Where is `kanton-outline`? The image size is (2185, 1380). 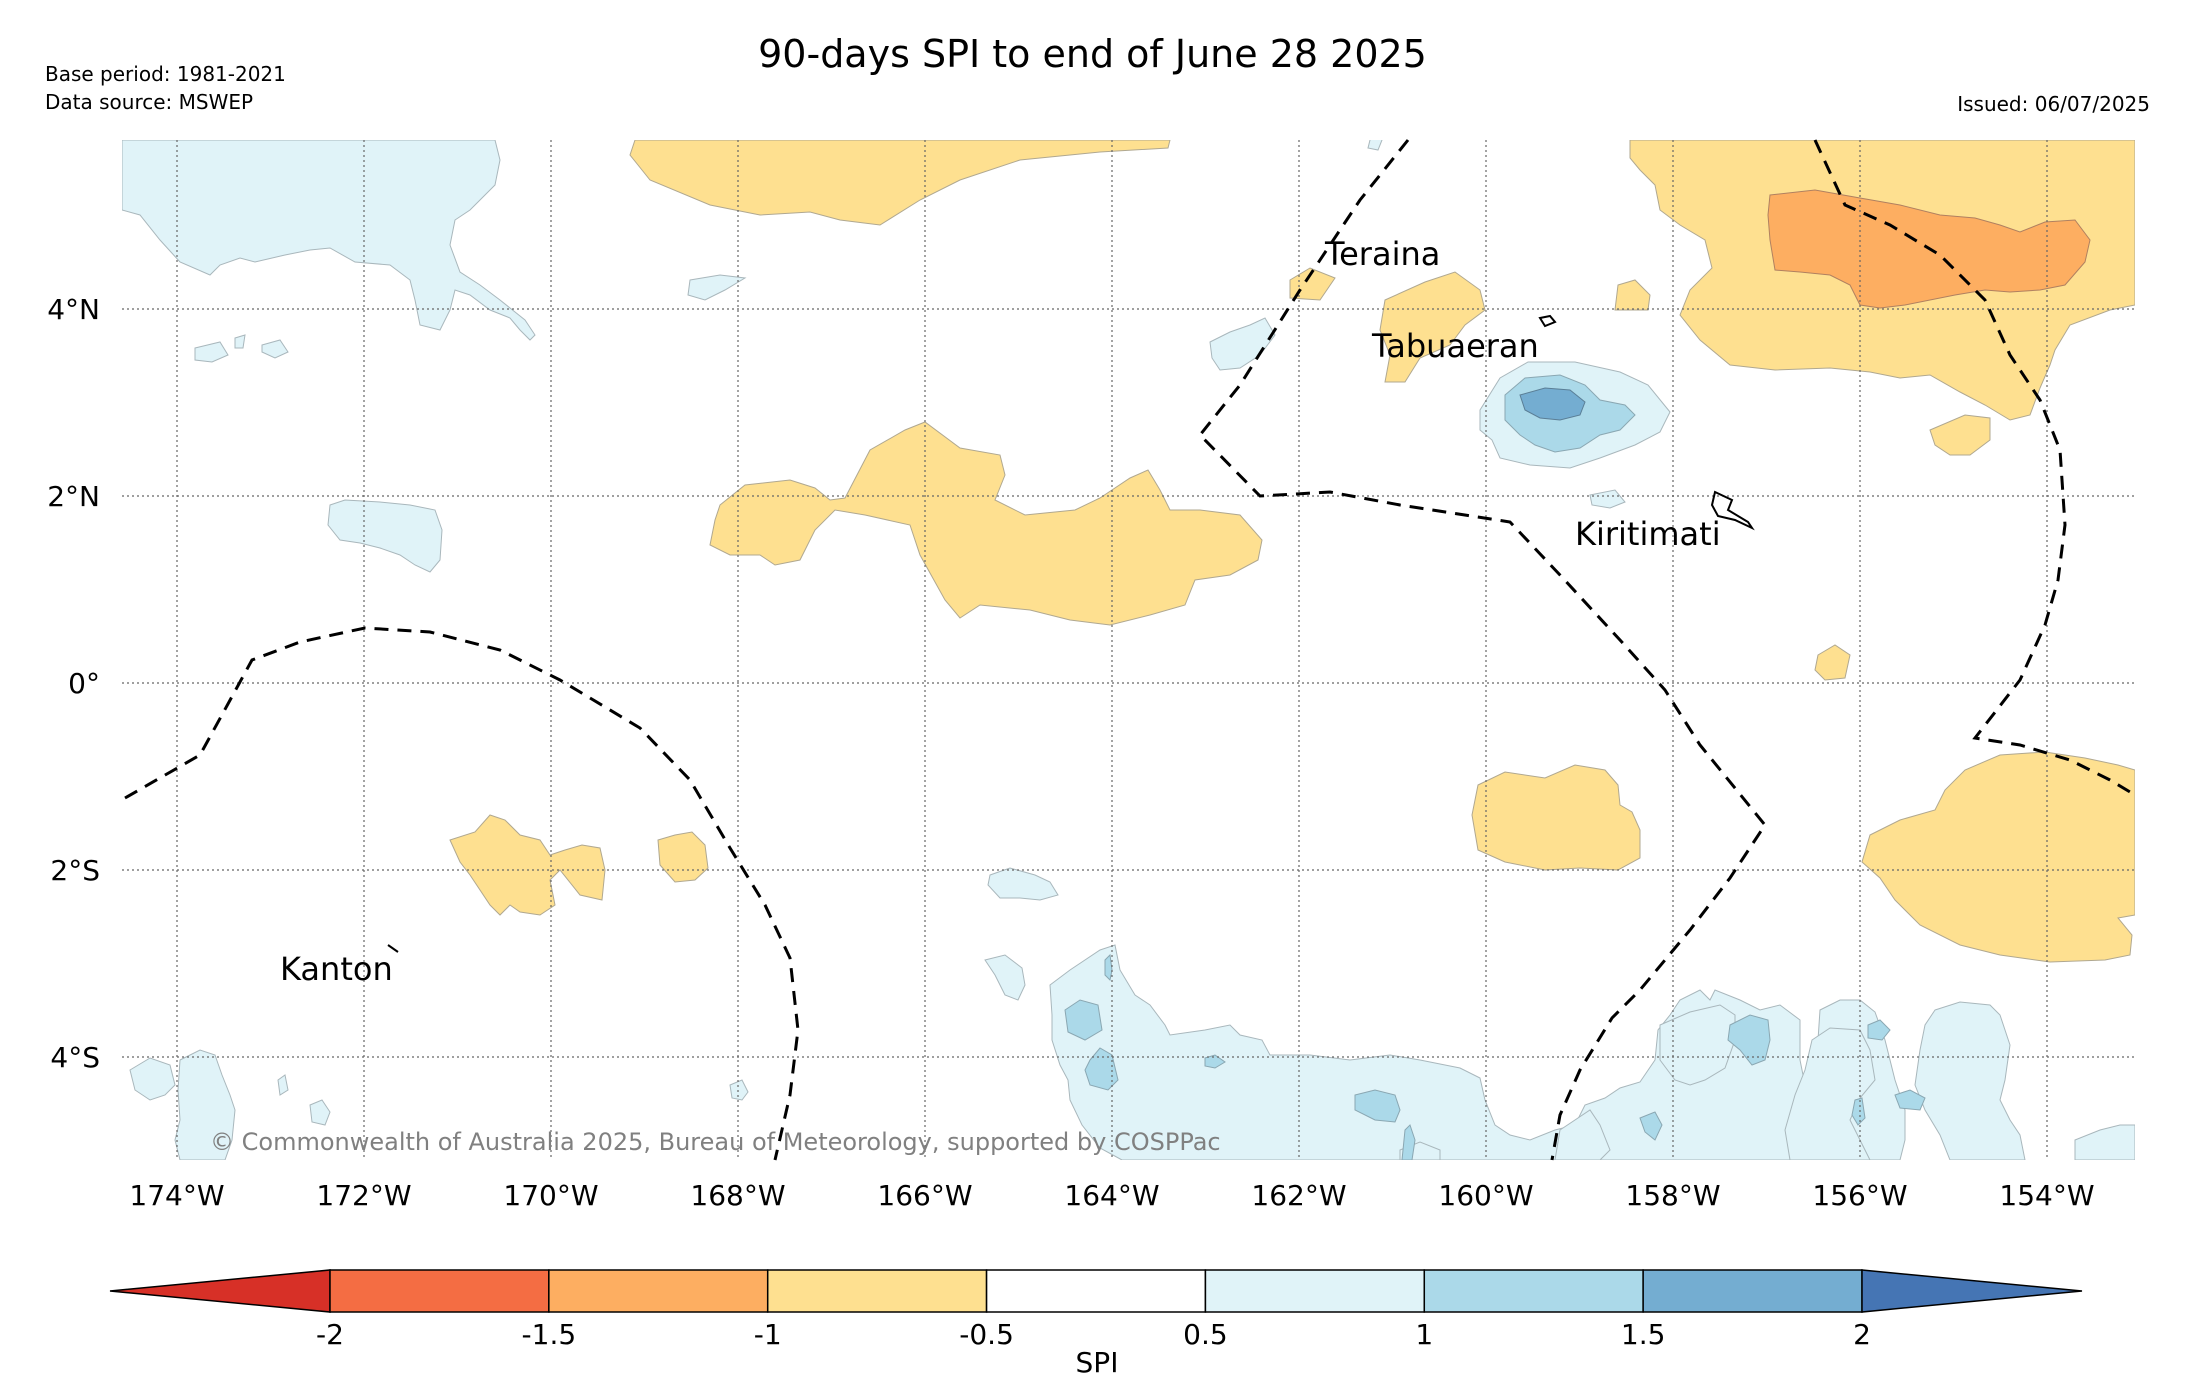 kanton-outline is located at coordinates (393, 948).